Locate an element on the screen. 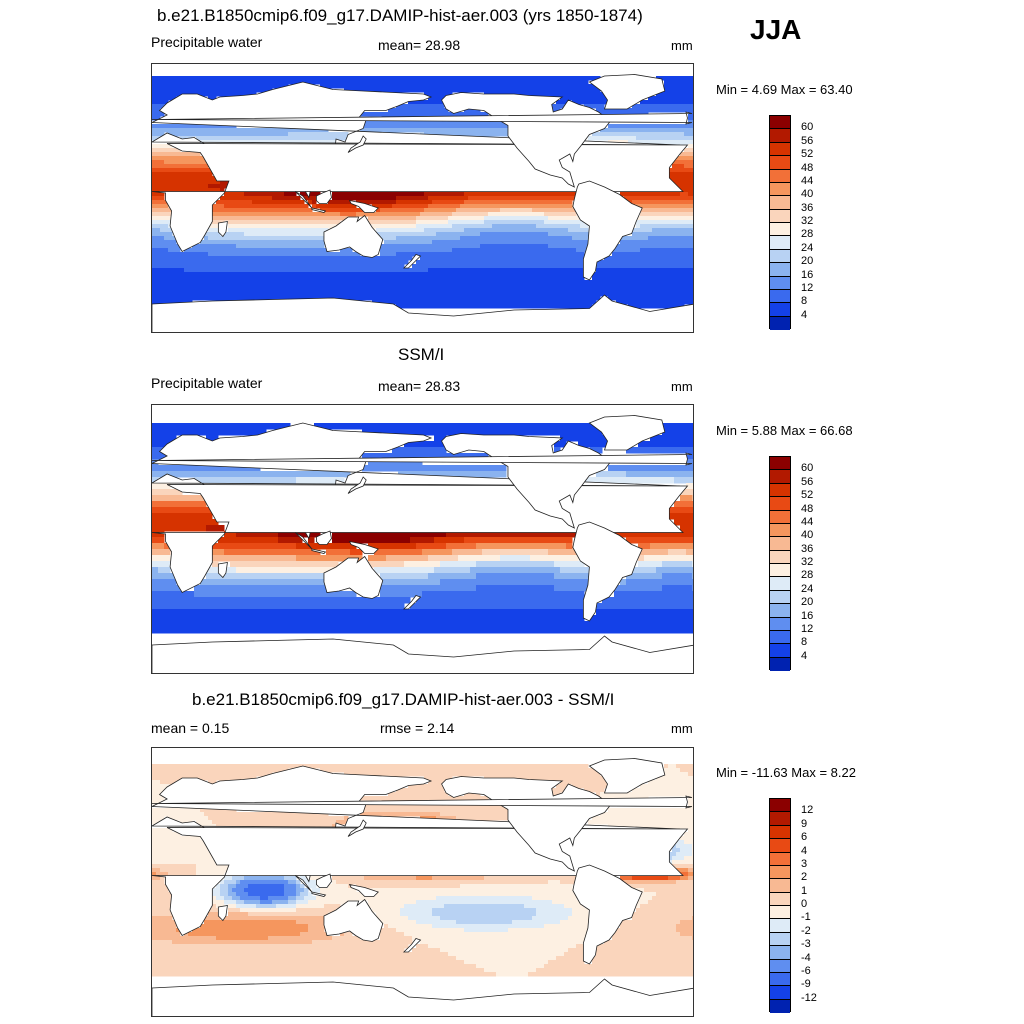  panel3-units: mm is located at coordinates (682, 728).